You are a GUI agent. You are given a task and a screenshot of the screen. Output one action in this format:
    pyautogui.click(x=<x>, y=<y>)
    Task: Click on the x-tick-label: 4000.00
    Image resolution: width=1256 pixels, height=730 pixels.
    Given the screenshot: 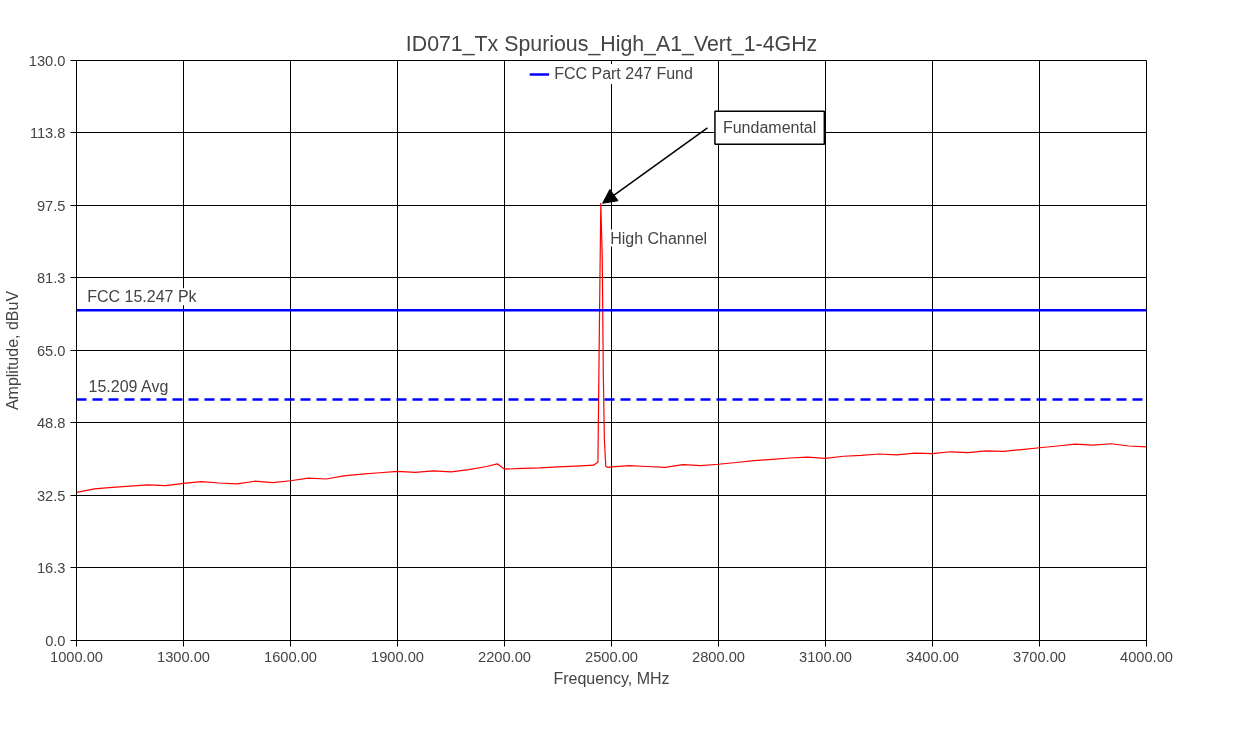 What is the action you would take?
    pyautogui.click(x=1146, y=656)
    